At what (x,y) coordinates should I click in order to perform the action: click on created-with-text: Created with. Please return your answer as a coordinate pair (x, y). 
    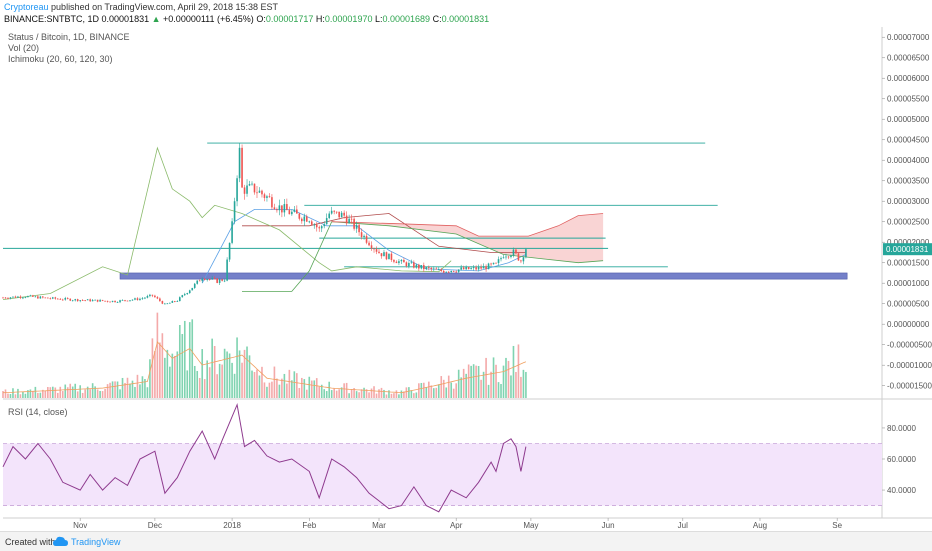
    Looking at the image, I should click on (30, 542).